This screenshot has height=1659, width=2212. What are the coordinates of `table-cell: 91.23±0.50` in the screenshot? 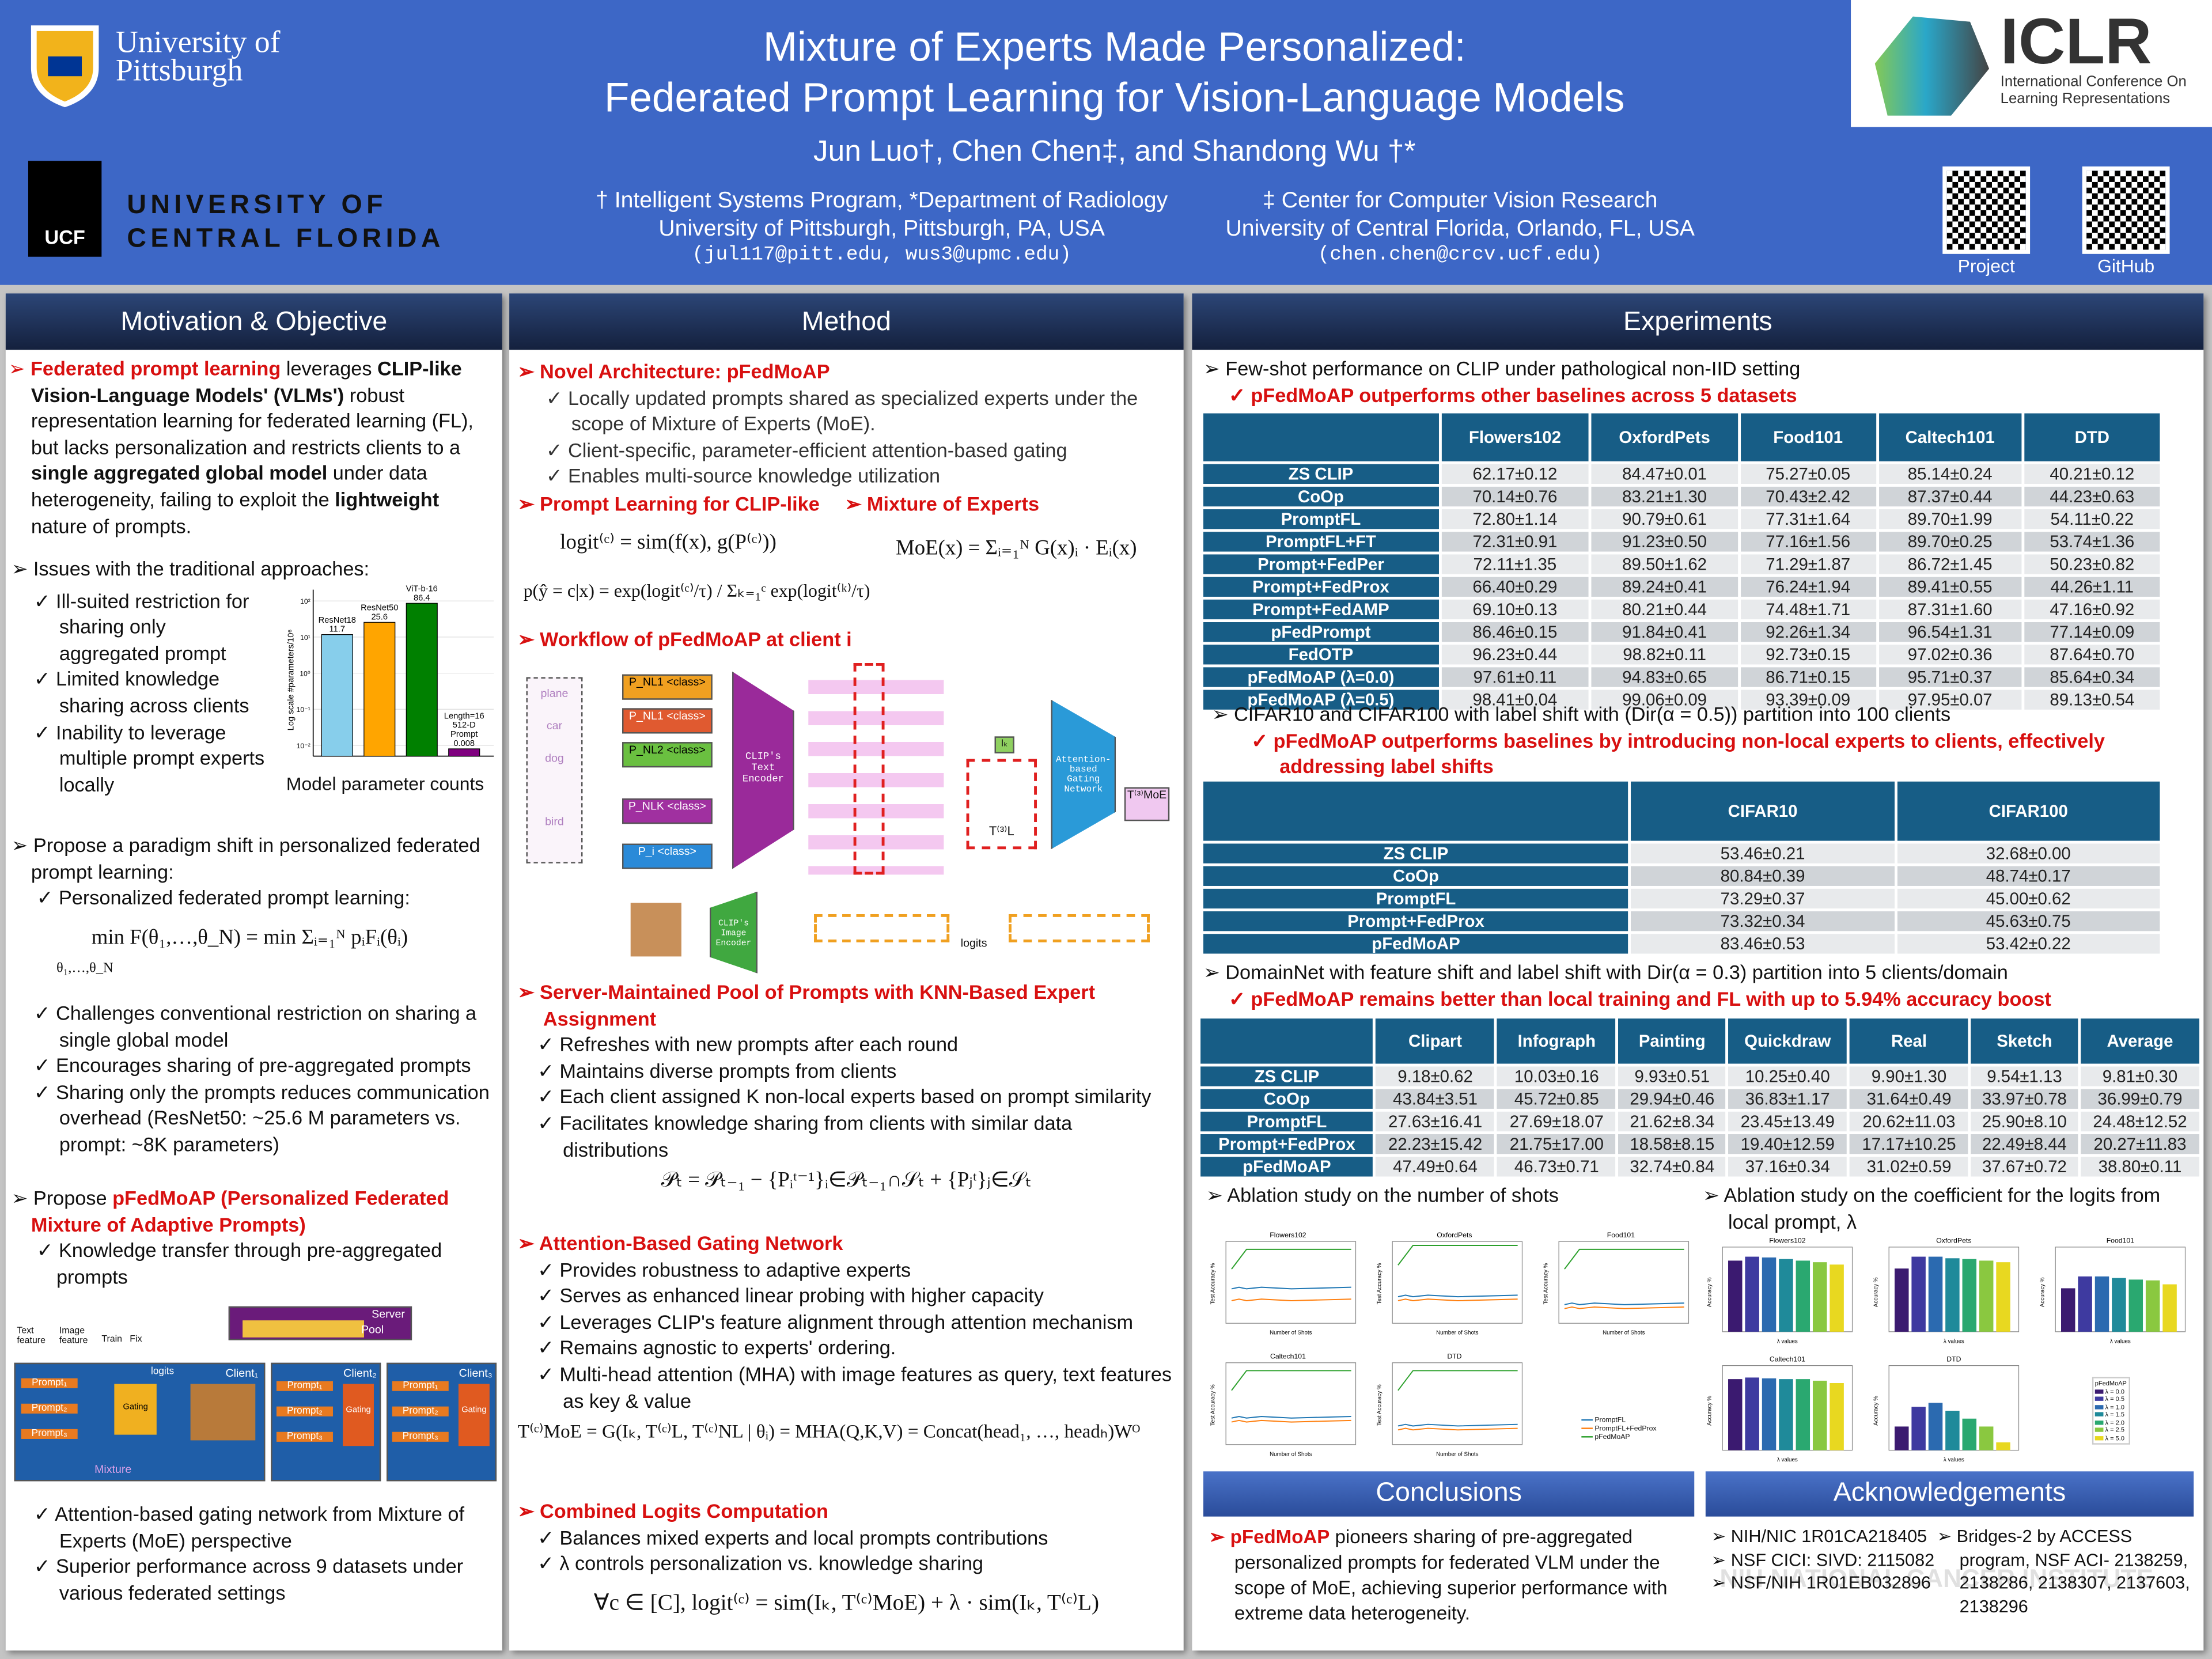 It's located at (1664, 542).